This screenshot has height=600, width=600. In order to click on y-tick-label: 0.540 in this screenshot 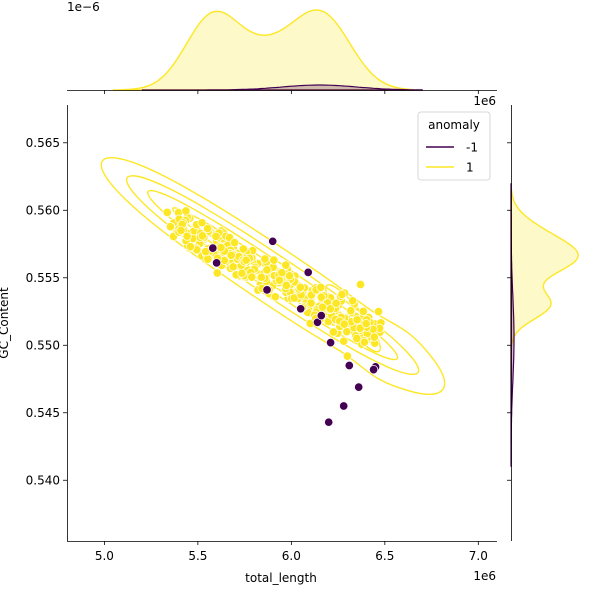, I will do `click(43, 480)`.